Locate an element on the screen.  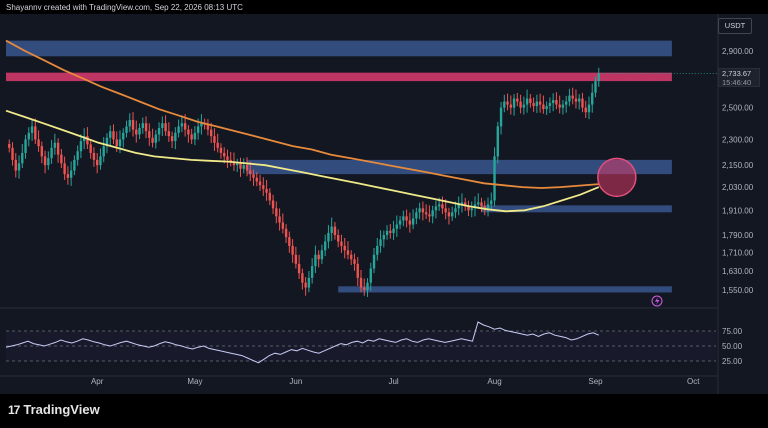
rsi-line is located at coordinates (302, 342).